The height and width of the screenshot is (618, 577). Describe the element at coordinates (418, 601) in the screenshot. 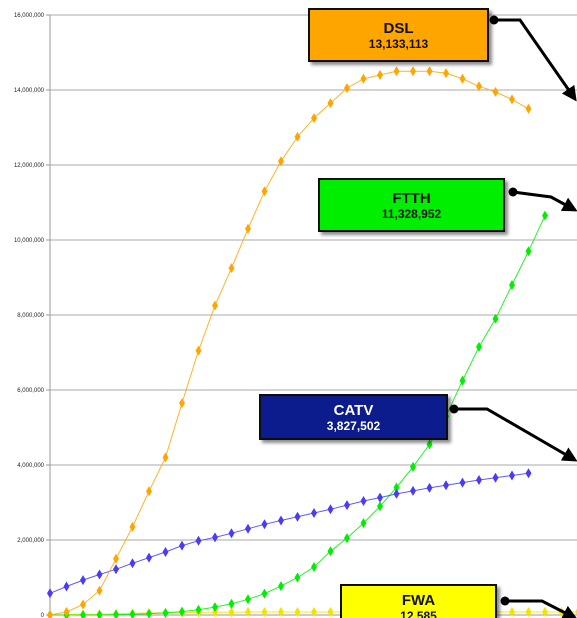

I see `callout-box-fwa` at that location.